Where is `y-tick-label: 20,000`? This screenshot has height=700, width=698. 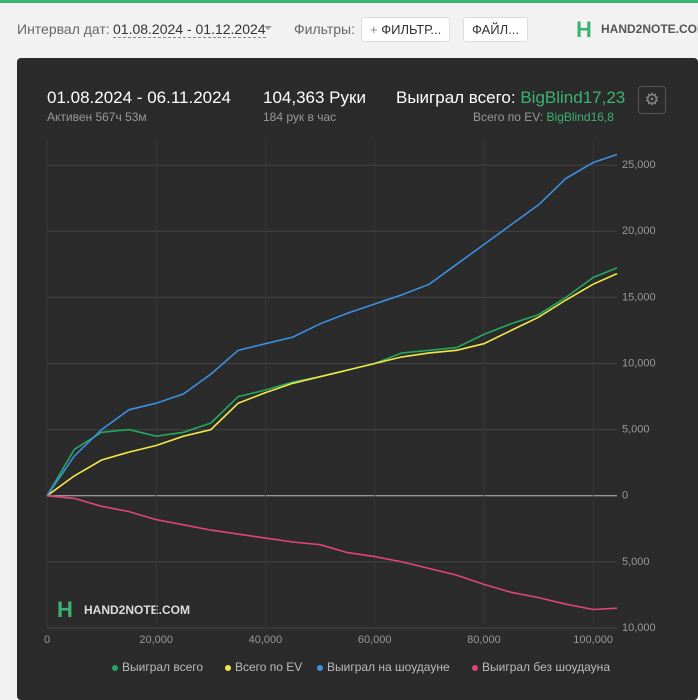
y-tick-label: 20,000 is located at coordinates (639, 231).